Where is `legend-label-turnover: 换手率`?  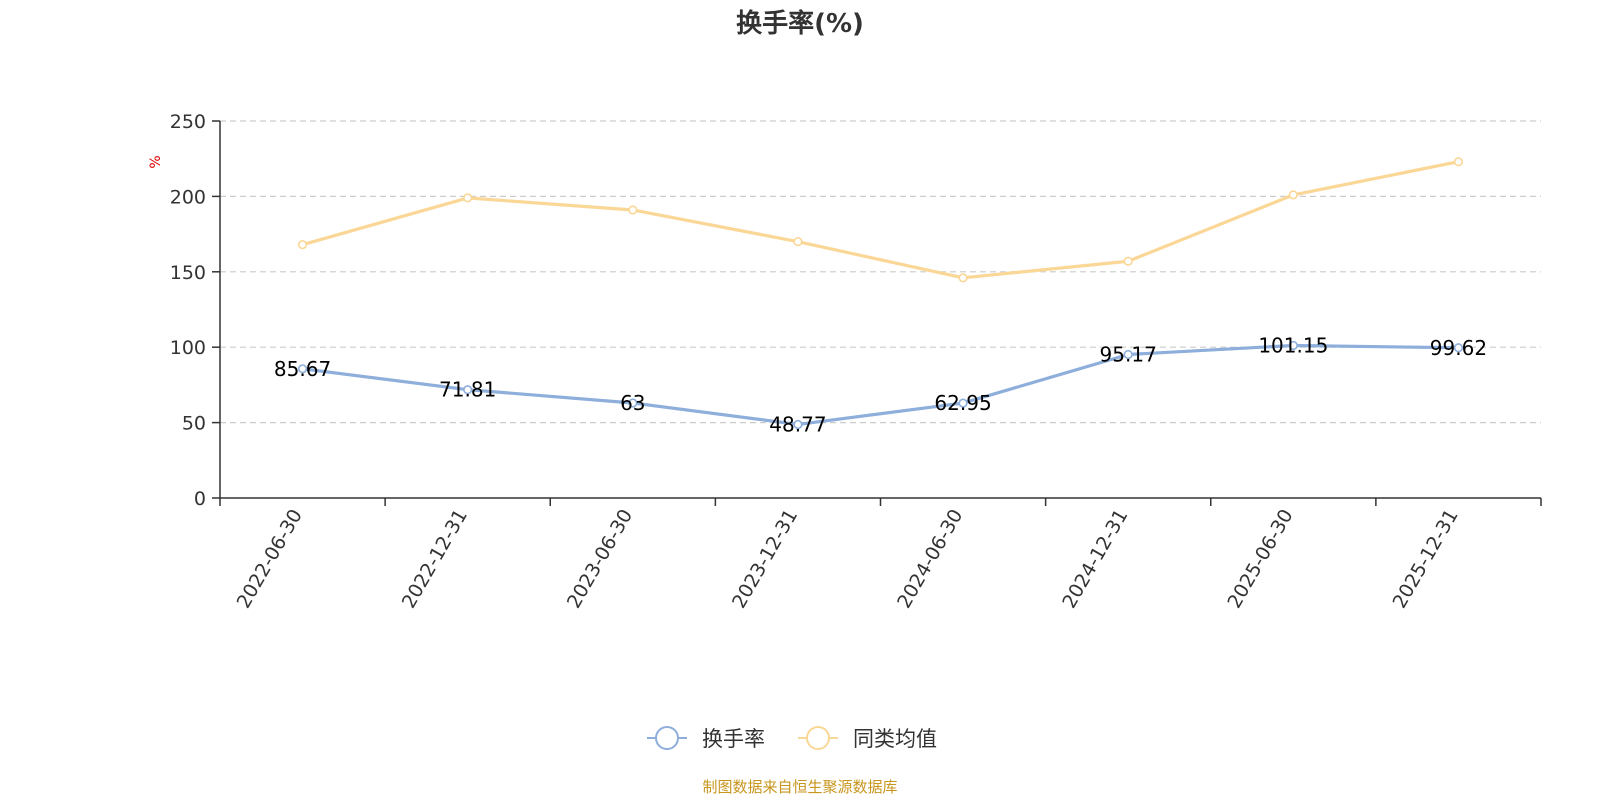
legend-label-turnover: 换手率 is located at coordinates (733, 739).